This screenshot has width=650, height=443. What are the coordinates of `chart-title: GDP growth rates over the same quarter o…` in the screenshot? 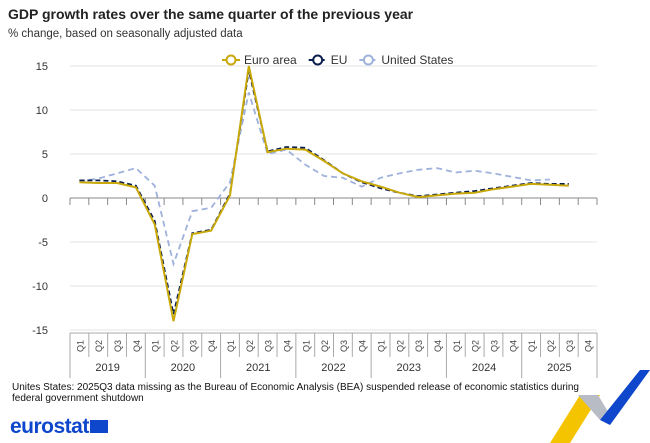 It's located at (211, 14).